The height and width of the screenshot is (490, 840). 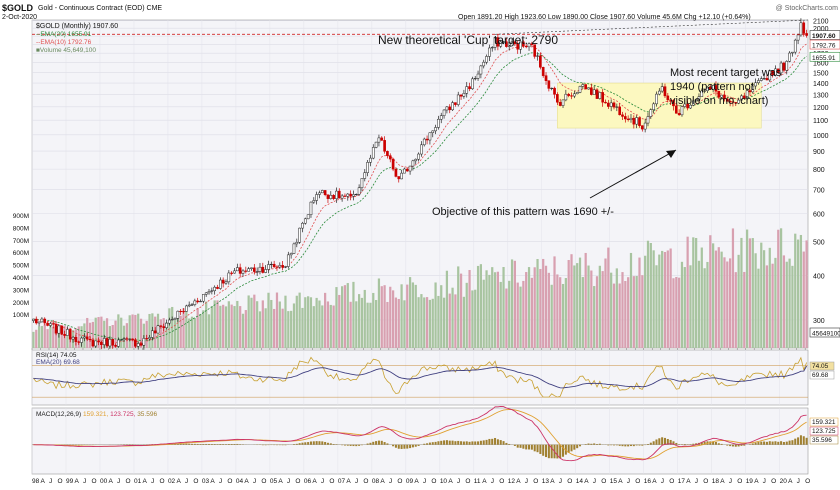 I want to click on price-tick-label: 2000, so click(x=821, y=29).